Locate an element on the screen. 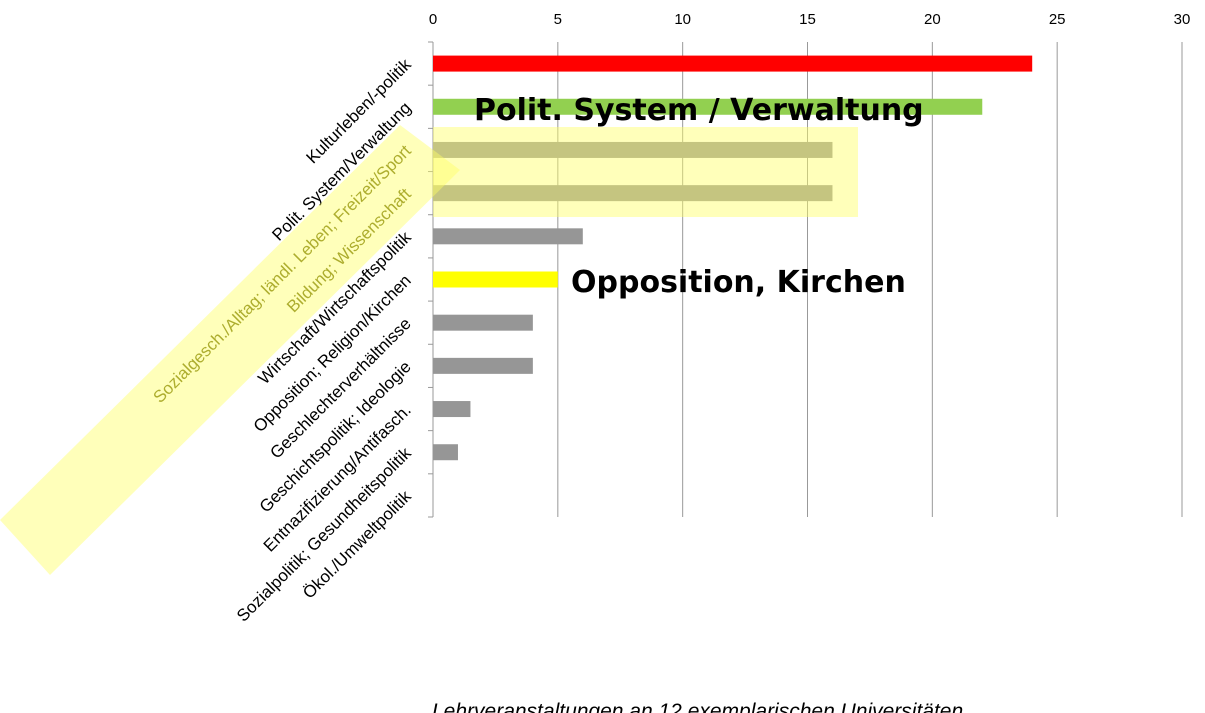  x-tick-label: 20 is located at coordinates (932, 19).